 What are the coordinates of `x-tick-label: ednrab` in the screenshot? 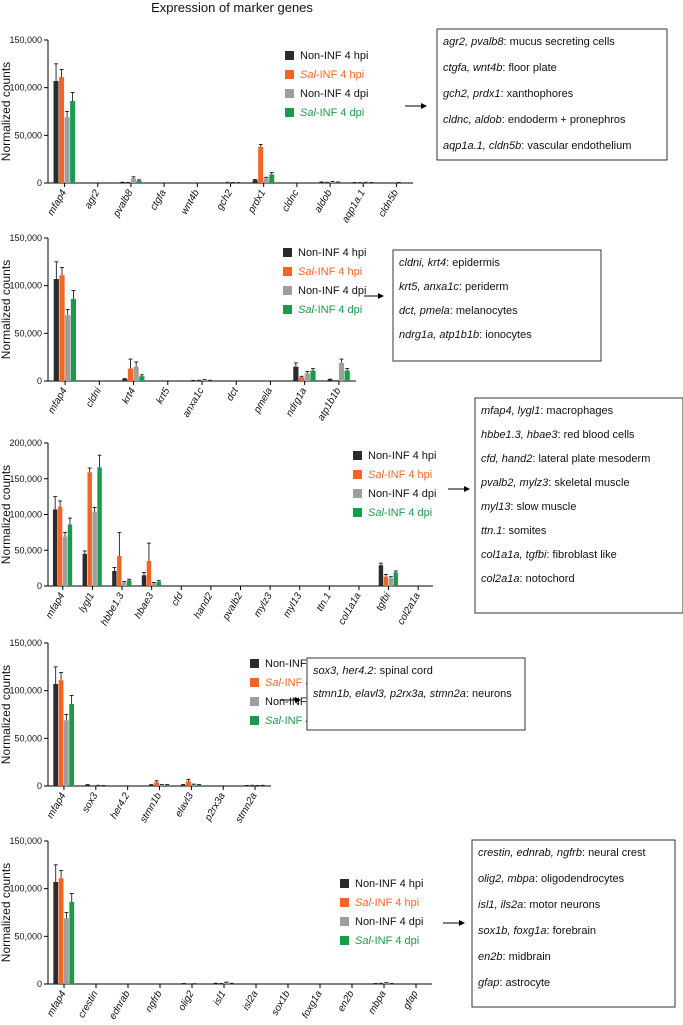 It's located at (120, 1005).